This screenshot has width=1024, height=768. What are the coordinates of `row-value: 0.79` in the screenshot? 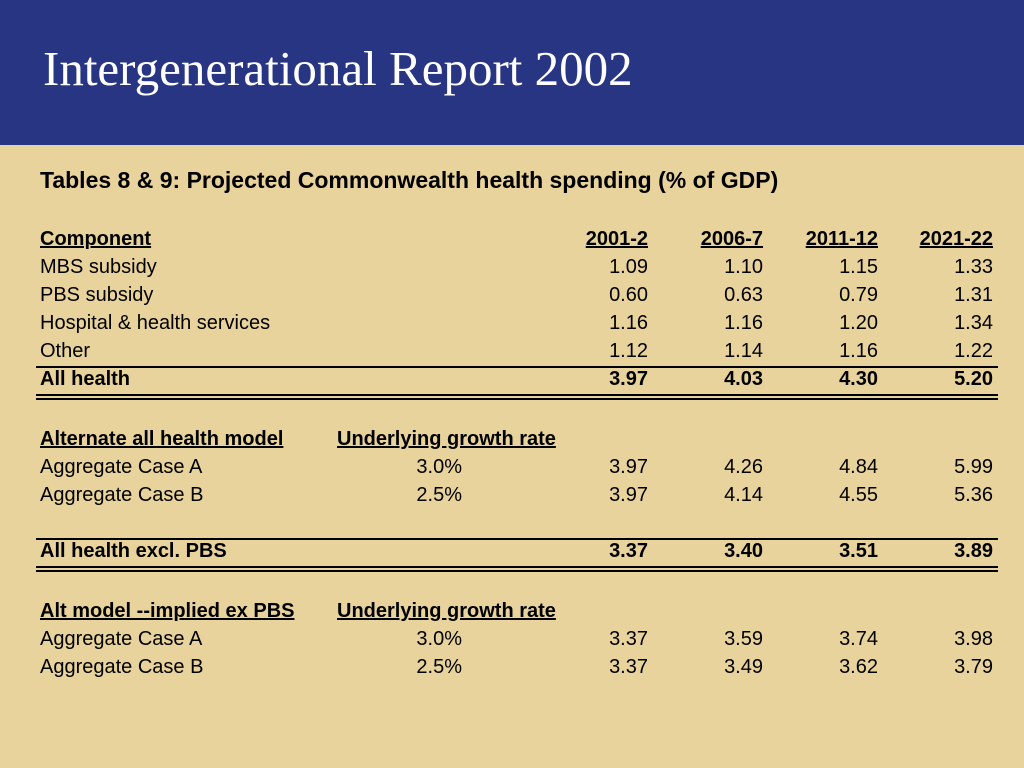 It's located at (858, 295).